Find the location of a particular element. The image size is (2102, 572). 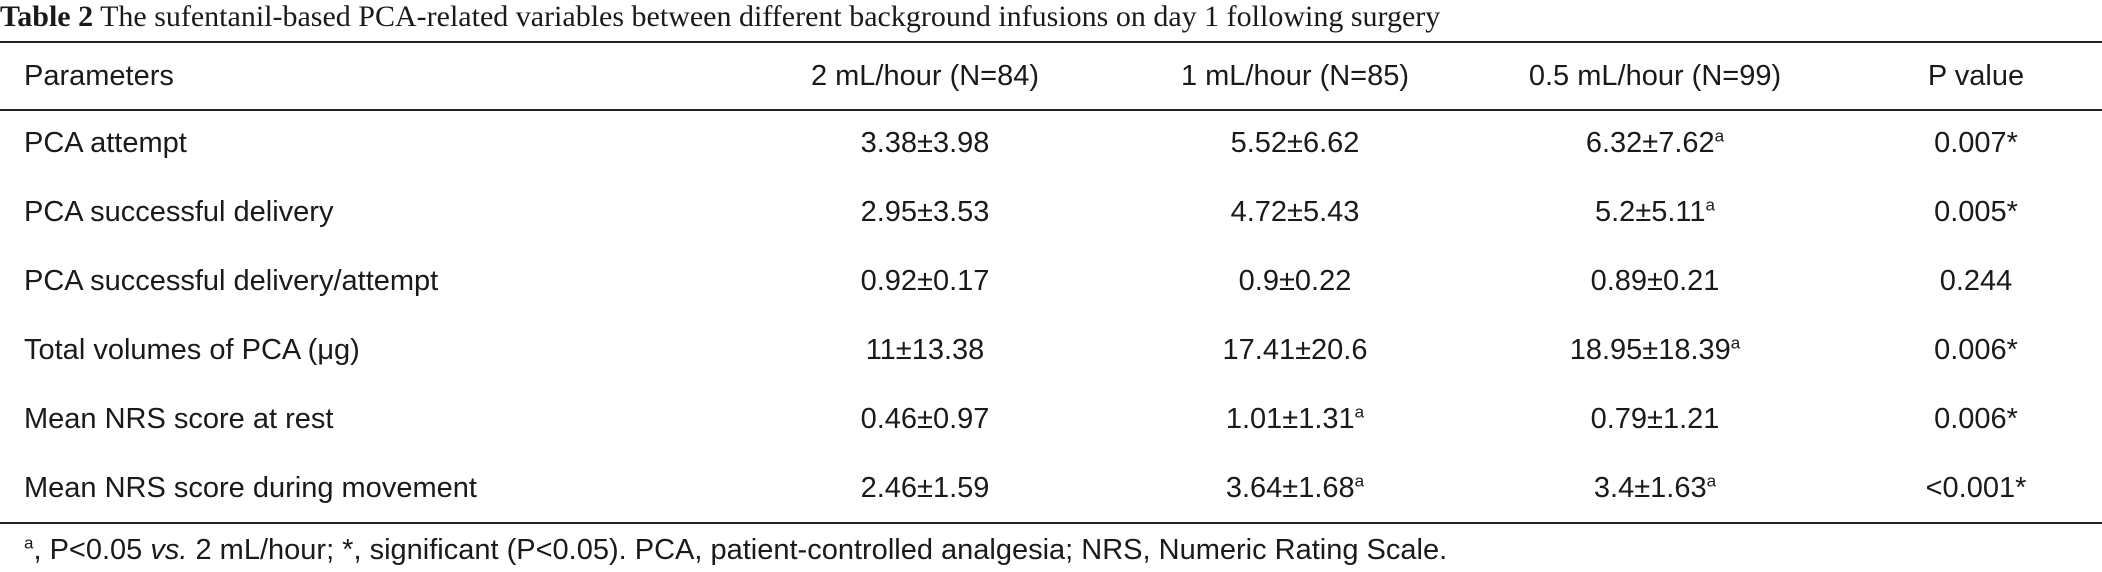

value-cell-1ml: 4.72±5.43 is located at coordinates (1295, 212).